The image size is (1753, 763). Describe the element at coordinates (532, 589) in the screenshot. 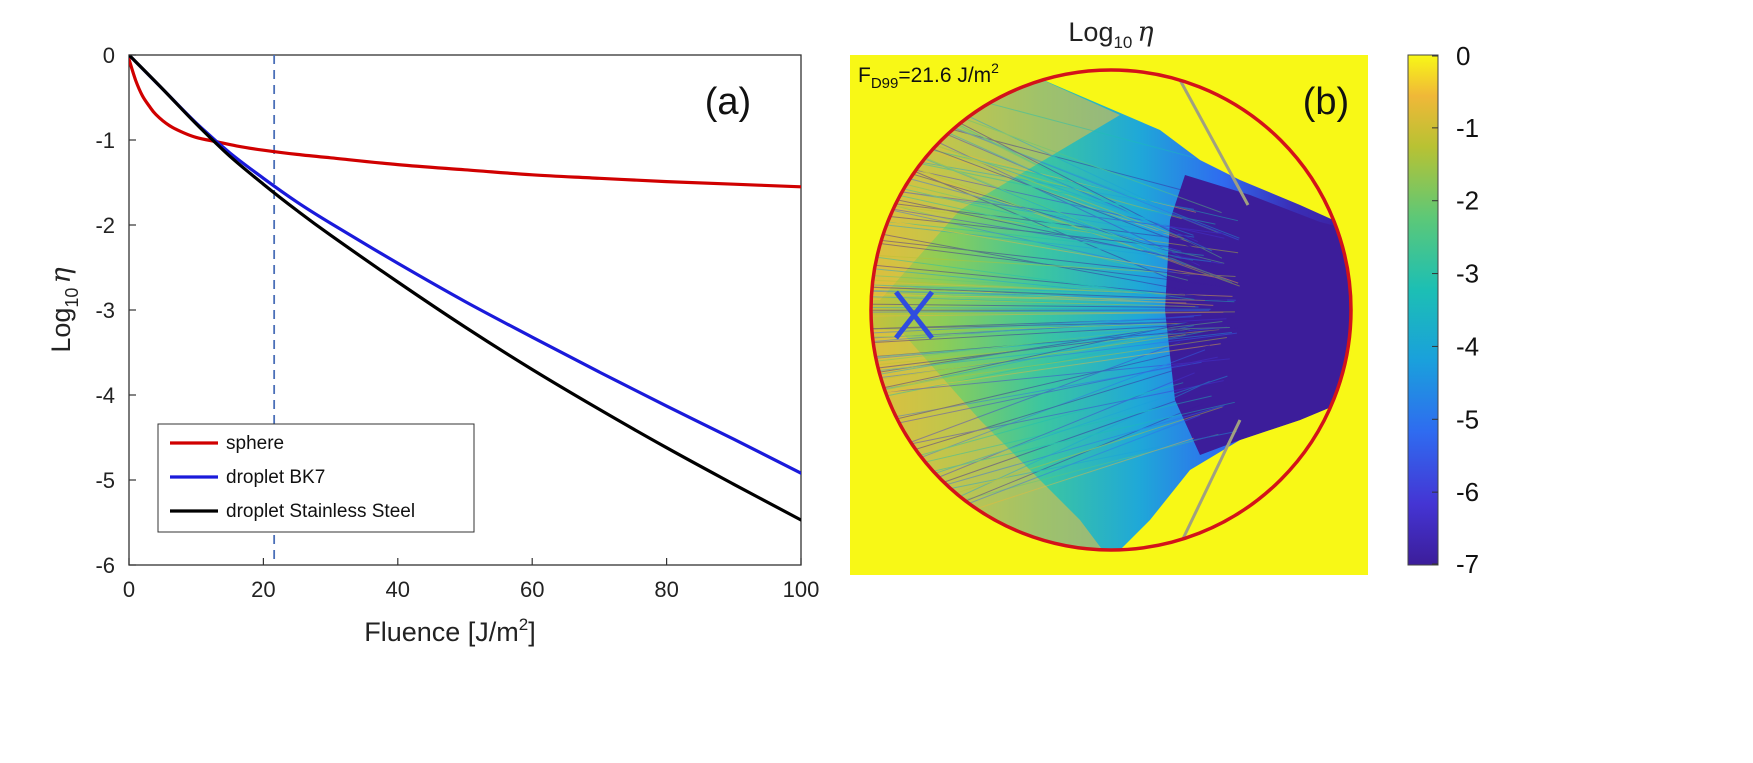

I see `x-tick-label: 60` at that location.